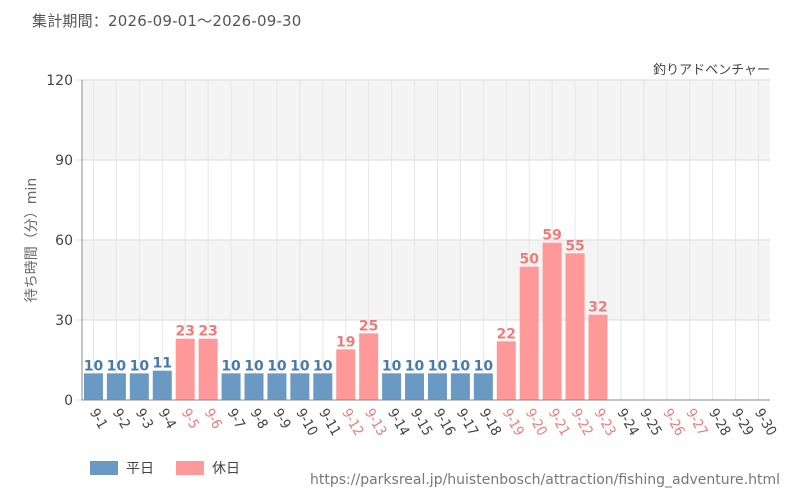 Image resolution: width=800 pixels, height=500 pixels. What do you see at coordinates (627, 422) in the screenshot?
I see `x-tick-label: 9-24` at bounding box center [627, 422].